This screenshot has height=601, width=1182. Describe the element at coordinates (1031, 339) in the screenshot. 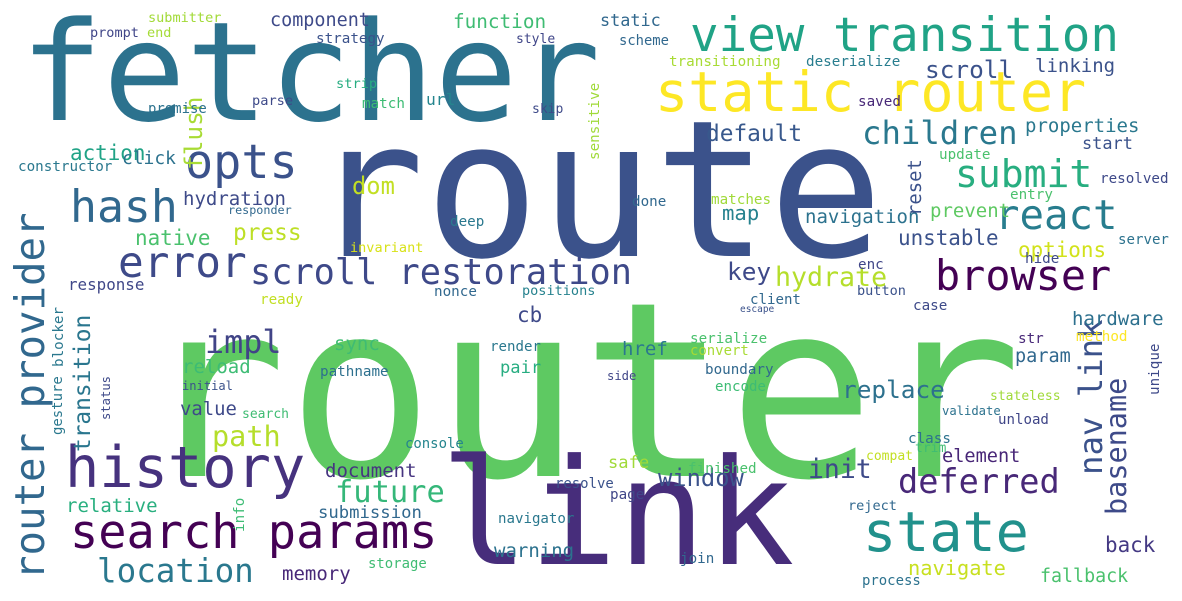

I see `word-str: str` at that location.